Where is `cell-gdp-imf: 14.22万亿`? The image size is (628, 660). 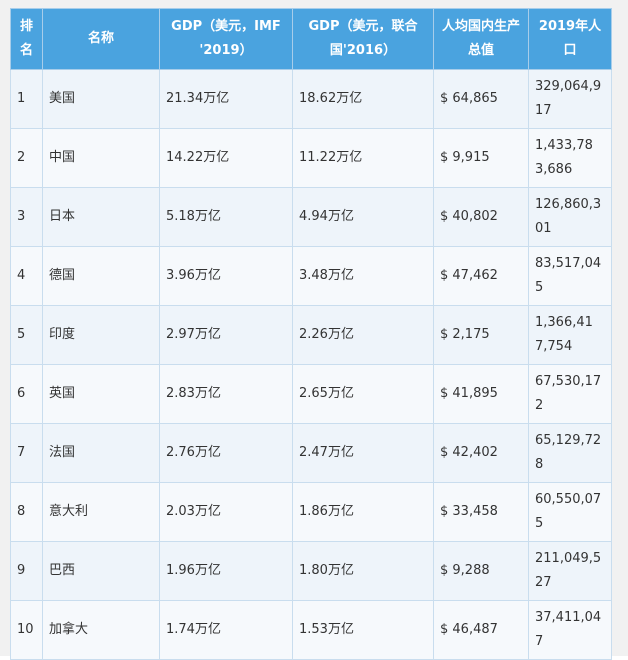 cell-gdp-imf: 14.22万亿 is located at coordinates (226, 158).